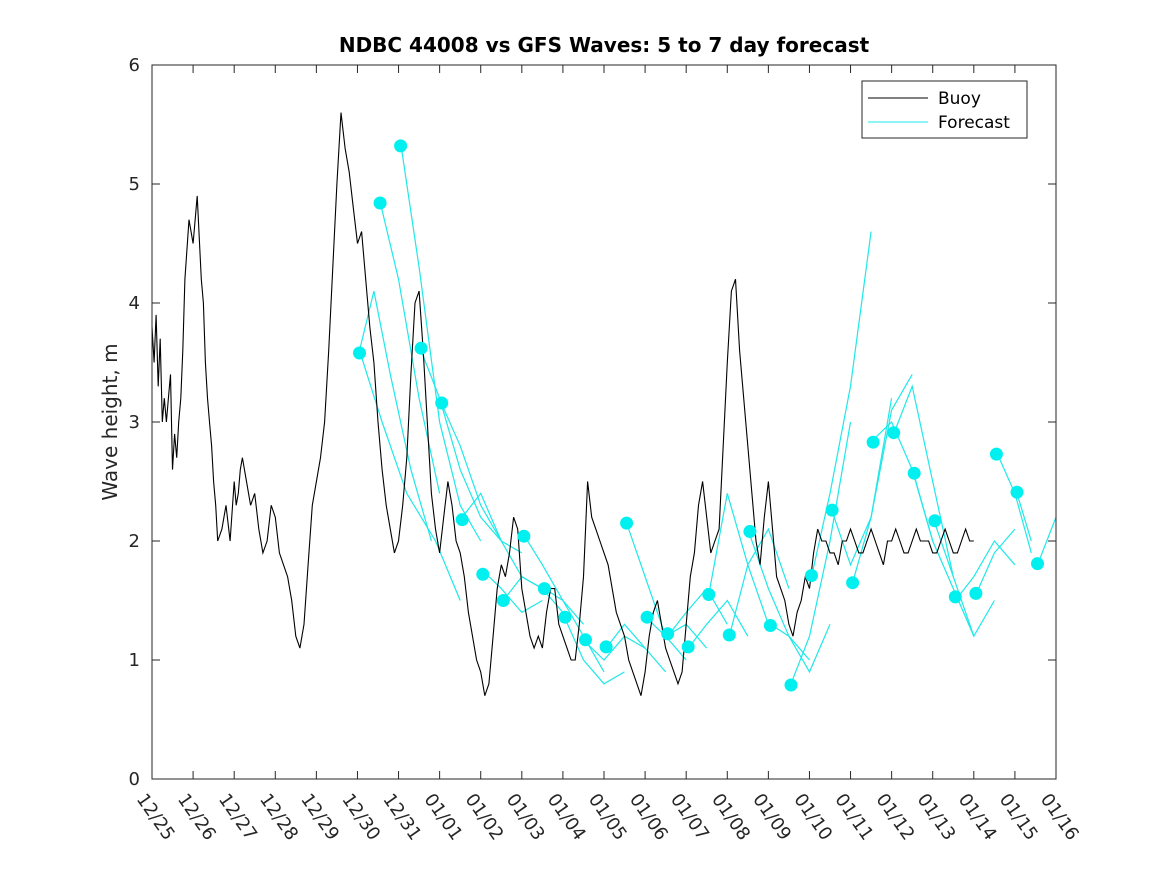 Image resolution: width=1167 pixels, height=875 pixels. I want to click on y-tick-label: 1, so click(134, 660).